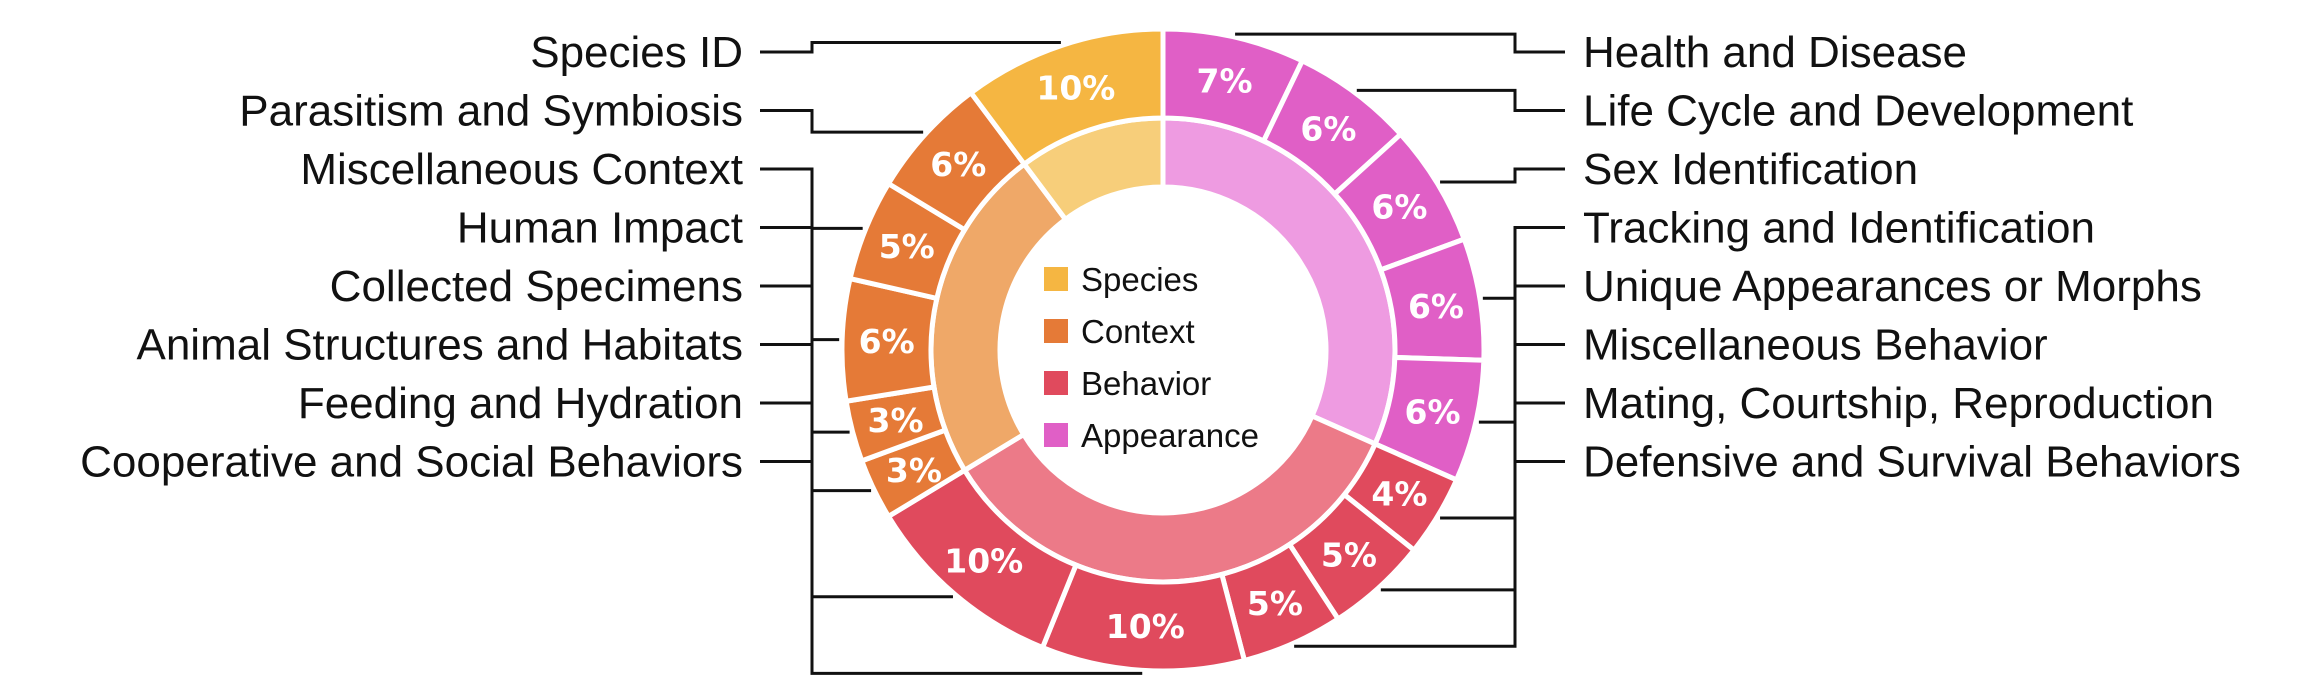  I want to click on category-label-collected-specimens: Collected Specimens, so click(536, 286).